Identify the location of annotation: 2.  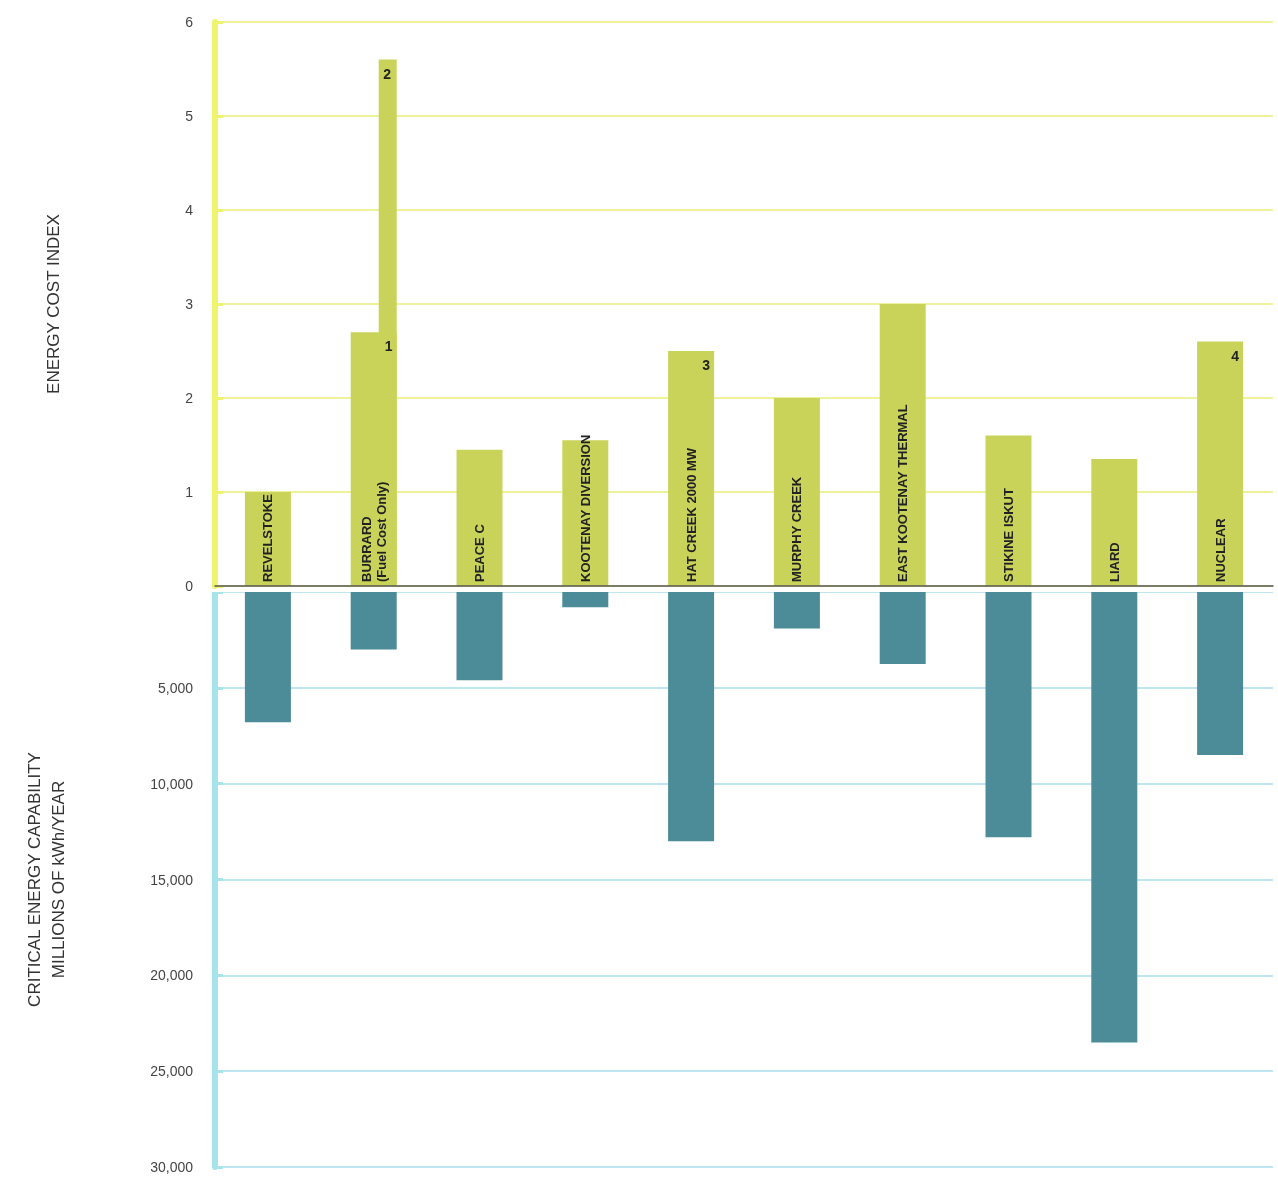
(387, 73).